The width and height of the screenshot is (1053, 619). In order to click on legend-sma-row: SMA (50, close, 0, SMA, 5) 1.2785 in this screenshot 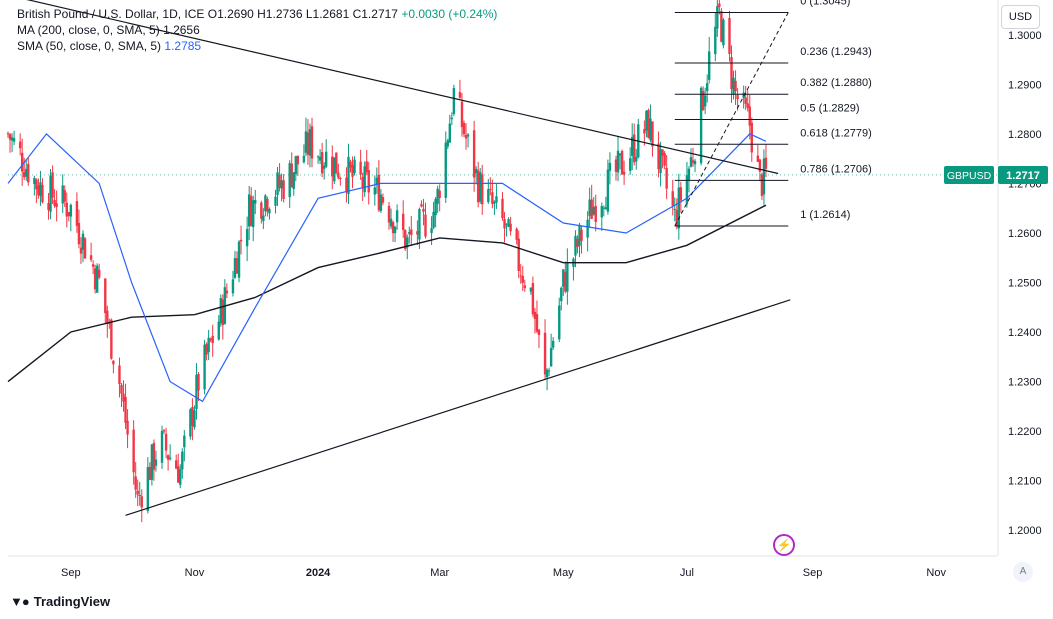, I will do `click(257, 46)`.